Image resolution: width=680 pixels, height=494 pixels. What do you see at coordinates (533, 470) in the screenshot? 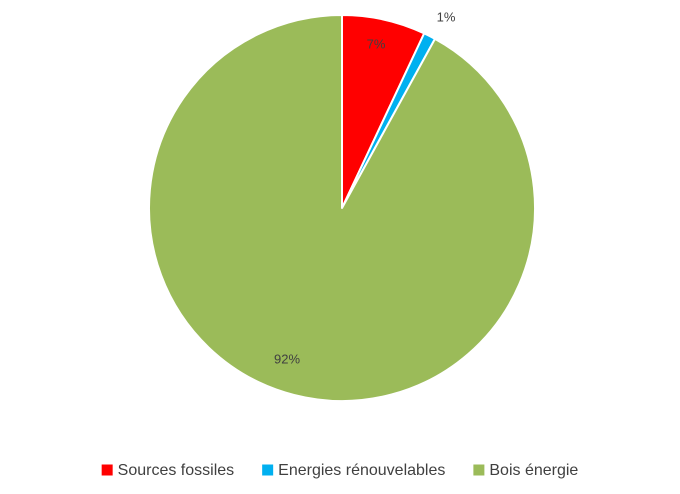
I see `legend-label-3: Bois énergie` at bounding box center [533, 470].